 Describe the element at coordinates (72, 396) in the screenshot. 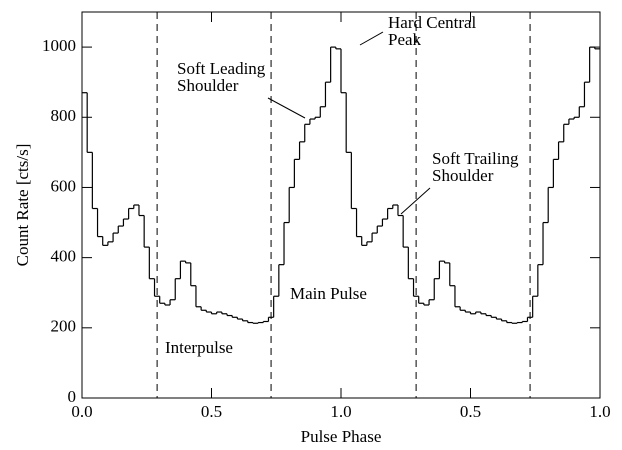

I see `y-tick-label: 0` at that location.